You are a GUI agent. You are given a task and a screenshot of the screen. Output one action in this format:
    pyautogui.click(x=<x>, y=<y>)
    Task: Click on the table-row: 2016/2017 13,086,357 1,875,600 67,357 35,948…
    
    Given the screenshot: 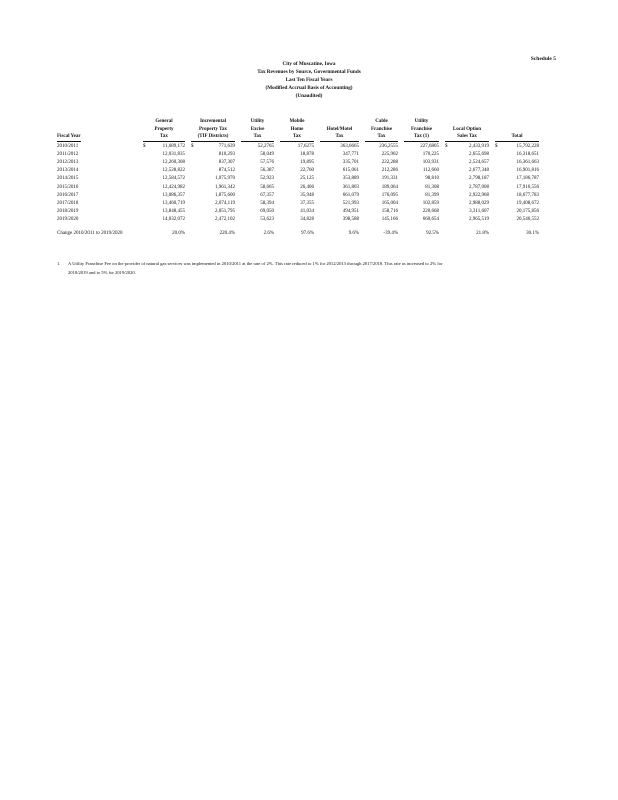 What is the action you would take?
    pyautogui.click(x=299, y=196)
    